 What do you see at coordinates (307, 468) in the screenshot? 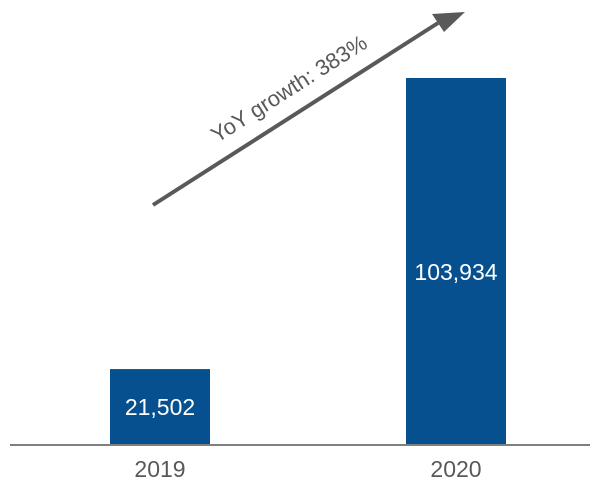
I see `x-tick-labels: 2019 2020` at bounding box center [307, 468].